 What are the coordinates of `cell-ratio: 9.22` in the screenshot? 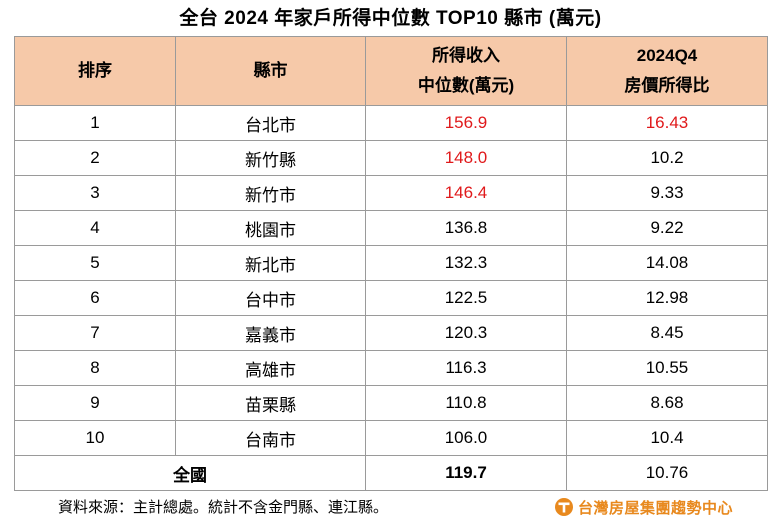 It's located at (667, 228).